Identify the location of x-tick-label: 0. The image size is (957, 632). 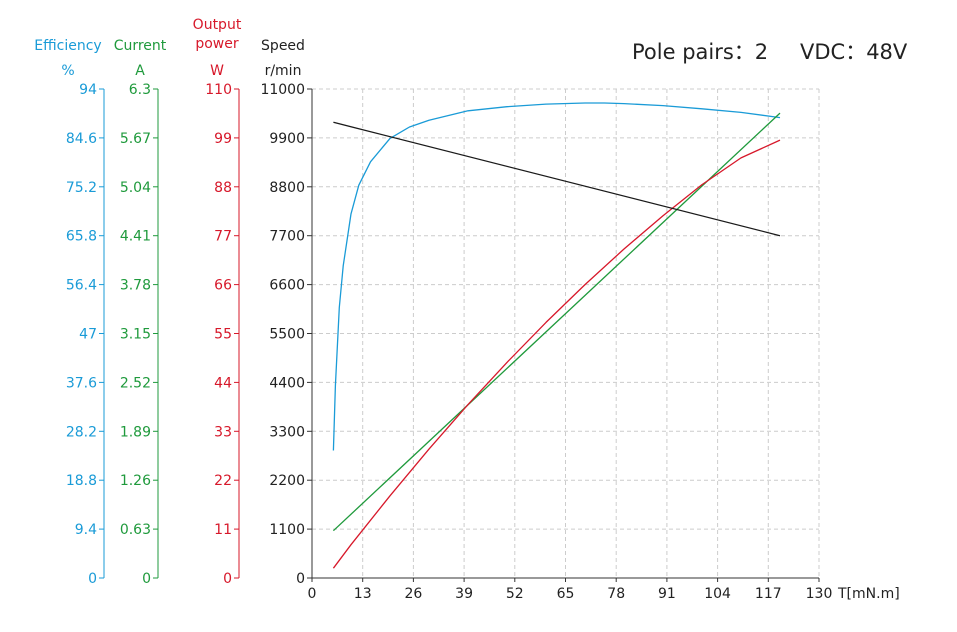
(312, 594).